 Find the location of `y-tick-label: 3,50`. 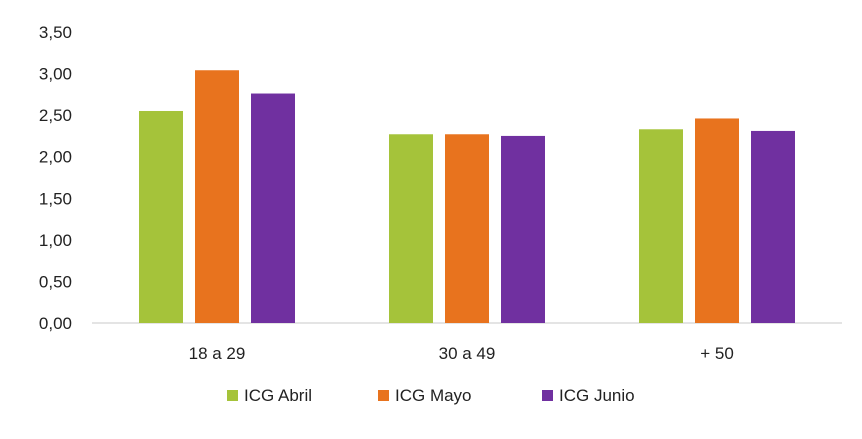

y-tick-label: 3,50 is located at coordinates (55, 32).